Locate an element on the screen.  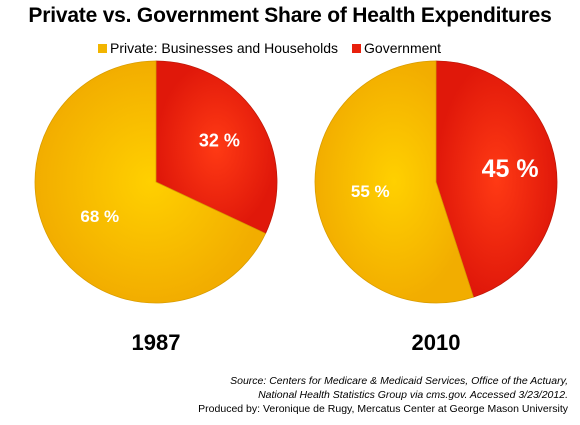
legend-label-private: Private: Businesses and Households is located at coordinates (224, 48).